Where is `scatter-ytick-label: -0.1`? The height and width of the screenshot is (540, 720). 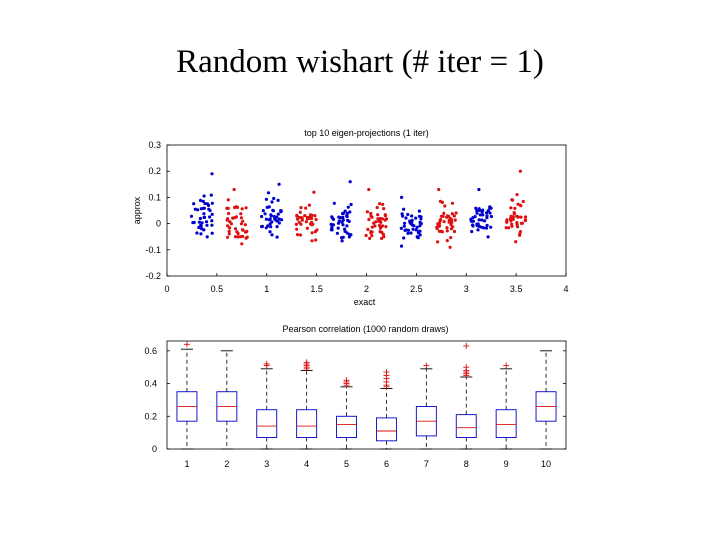
scatter-ytick-label: -0.1 is located at coordinates (153, 250).